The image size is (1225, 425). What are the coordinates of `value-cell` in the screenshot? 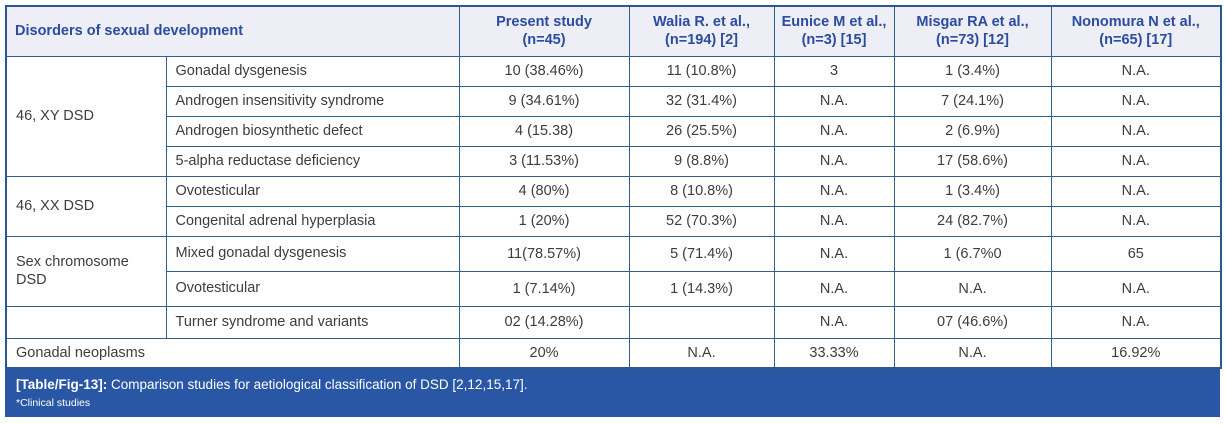 It's located at (701, 322).